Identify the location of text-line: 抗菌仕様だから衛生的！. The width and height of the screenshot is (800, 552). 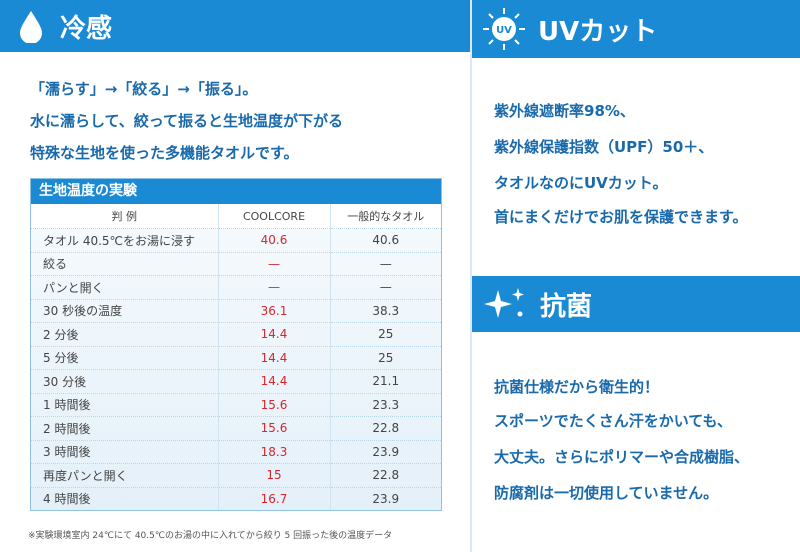
(577, 387).